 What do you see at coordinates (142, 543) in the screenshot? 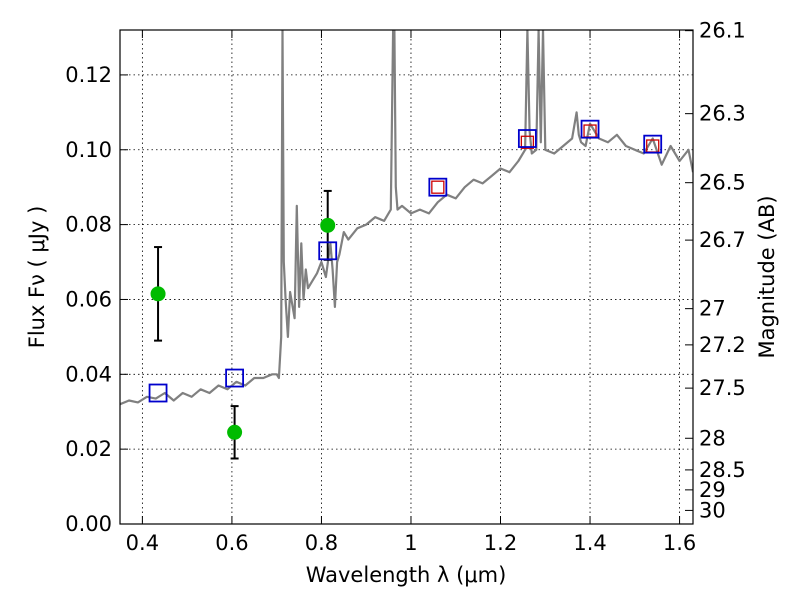
I see `x-tick-label: 0.4` at bounding box center [142, 543].